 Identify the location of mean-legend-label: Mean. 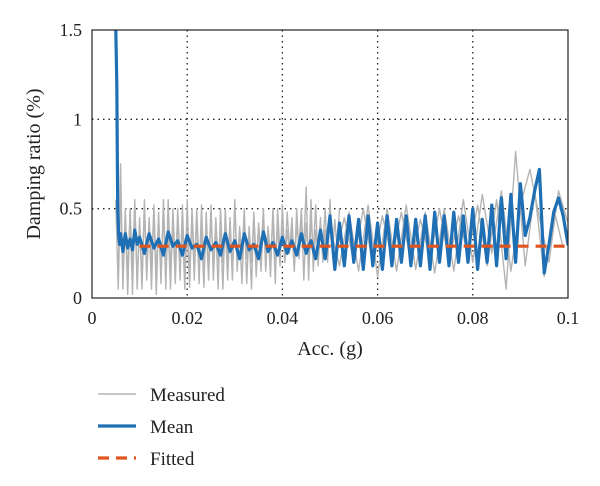
(172, 427).